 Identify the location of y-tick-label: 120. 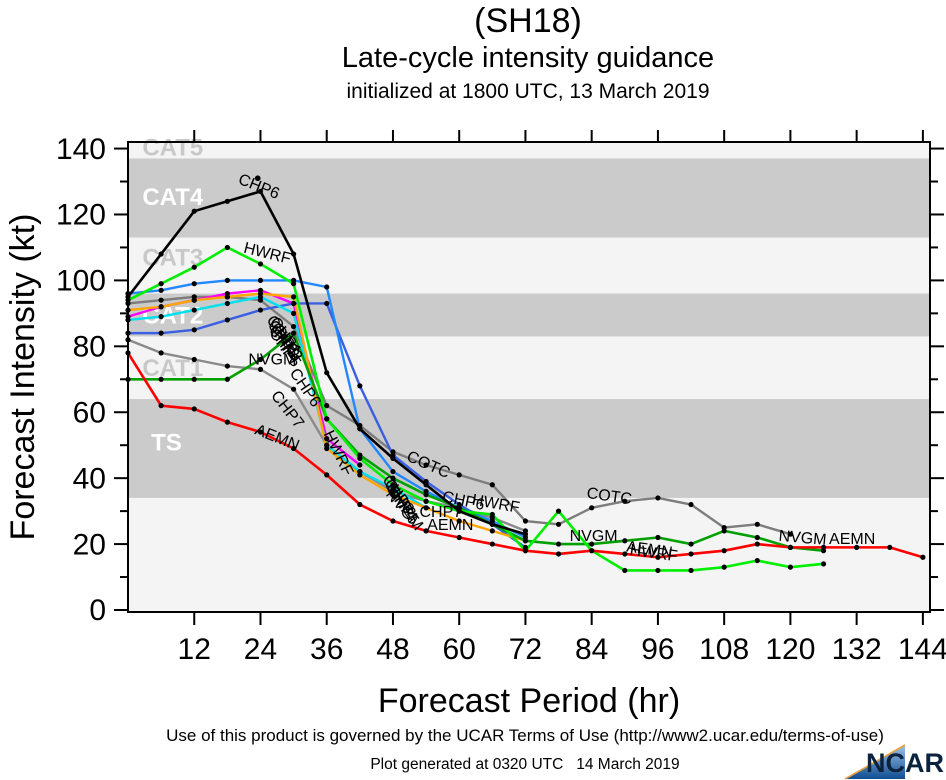
(81, 215).